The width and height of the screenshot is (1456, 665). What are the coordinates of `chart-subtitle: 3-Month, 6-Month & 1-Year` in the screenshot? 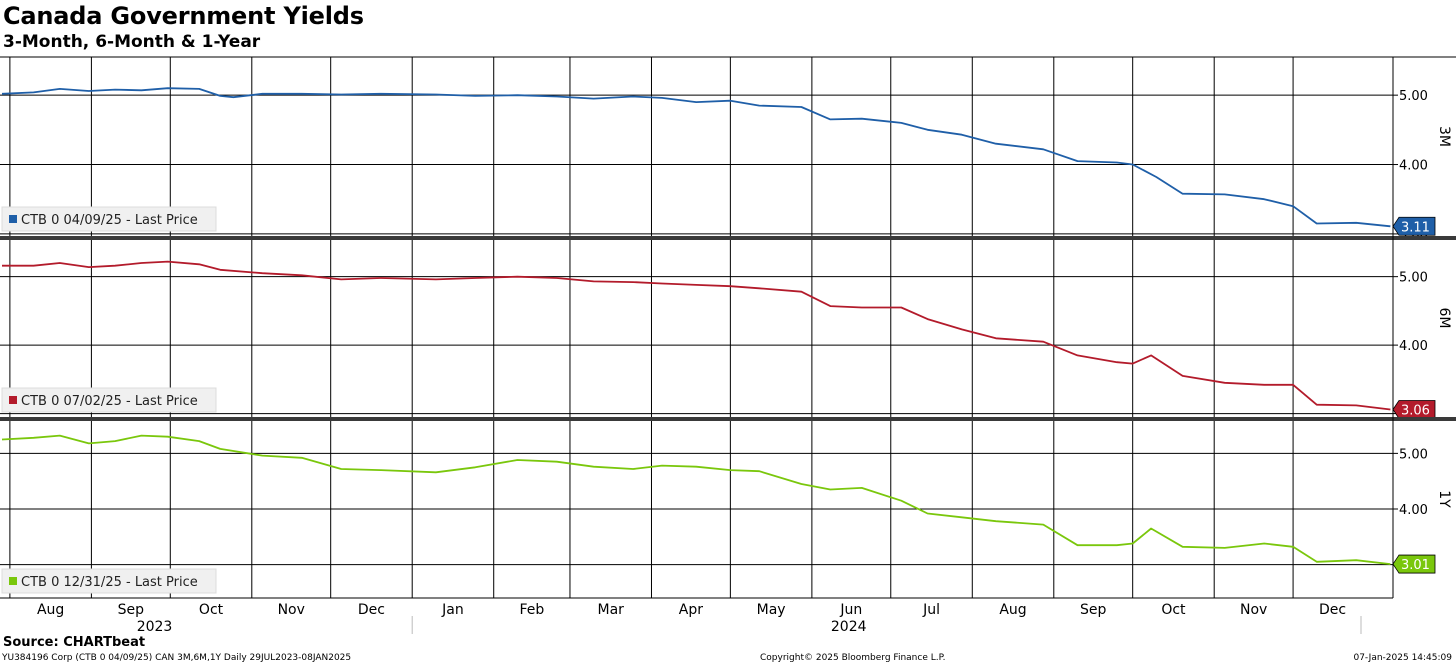 It's located at (132, 42).